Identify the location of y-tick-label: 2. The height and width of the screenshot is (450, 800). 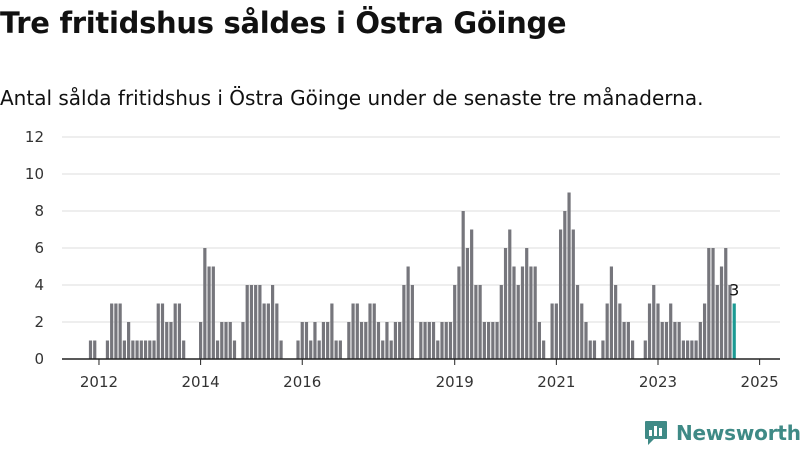
(39, 322).